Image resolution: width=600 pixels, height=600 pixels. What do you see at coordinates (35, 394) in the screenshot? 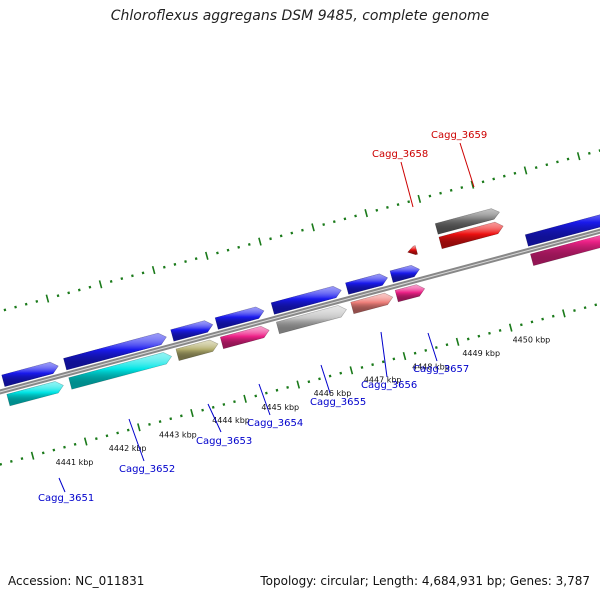
I see `gene-feature-1-shading` at bounding box center [35, 394].